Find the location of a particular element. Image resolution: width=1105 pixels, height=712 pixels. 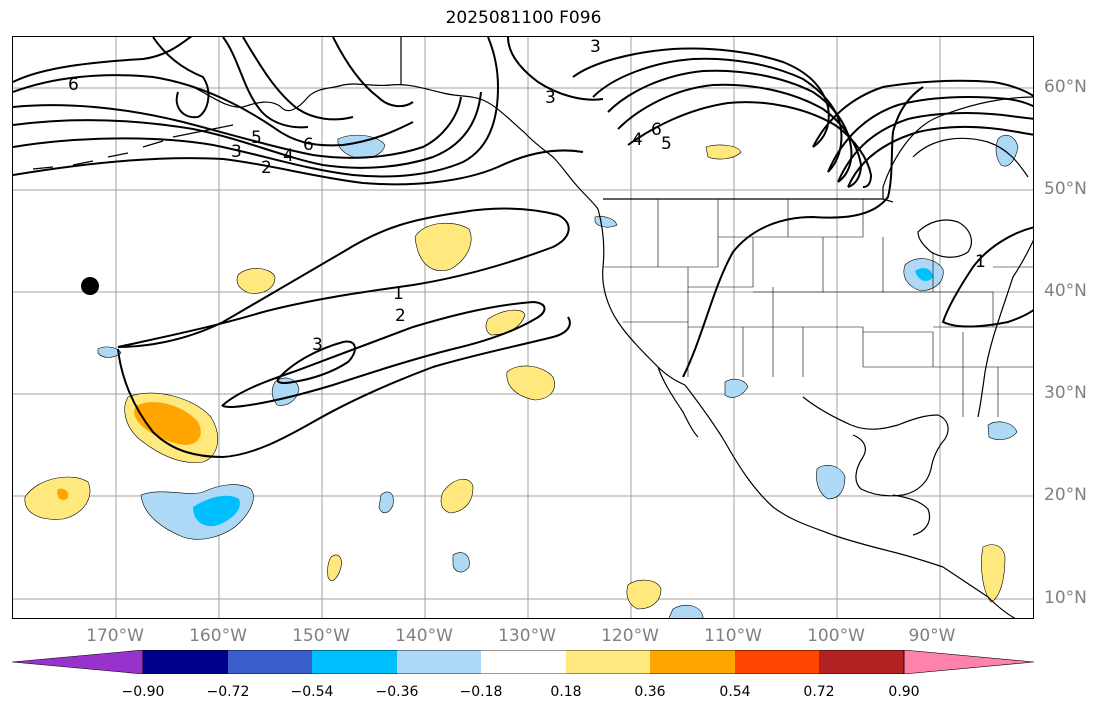

contour-1-east is located at coordinates (987, 277).